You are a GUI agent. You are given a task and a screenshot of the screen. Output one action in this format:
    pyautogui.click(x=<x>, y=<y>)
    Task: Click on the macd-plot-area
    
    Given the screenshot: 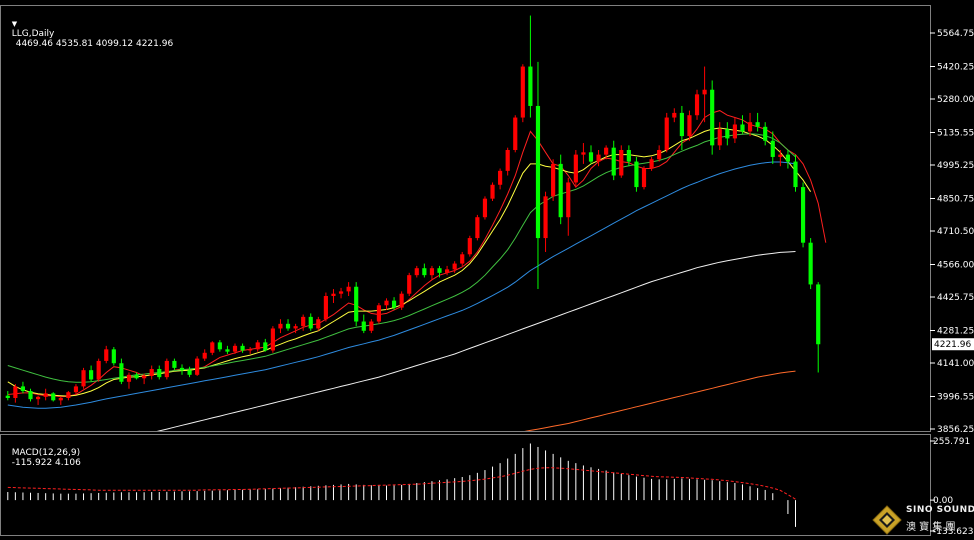 What is the action you would take?
    pyautogui.click(x=401, y=485)
    